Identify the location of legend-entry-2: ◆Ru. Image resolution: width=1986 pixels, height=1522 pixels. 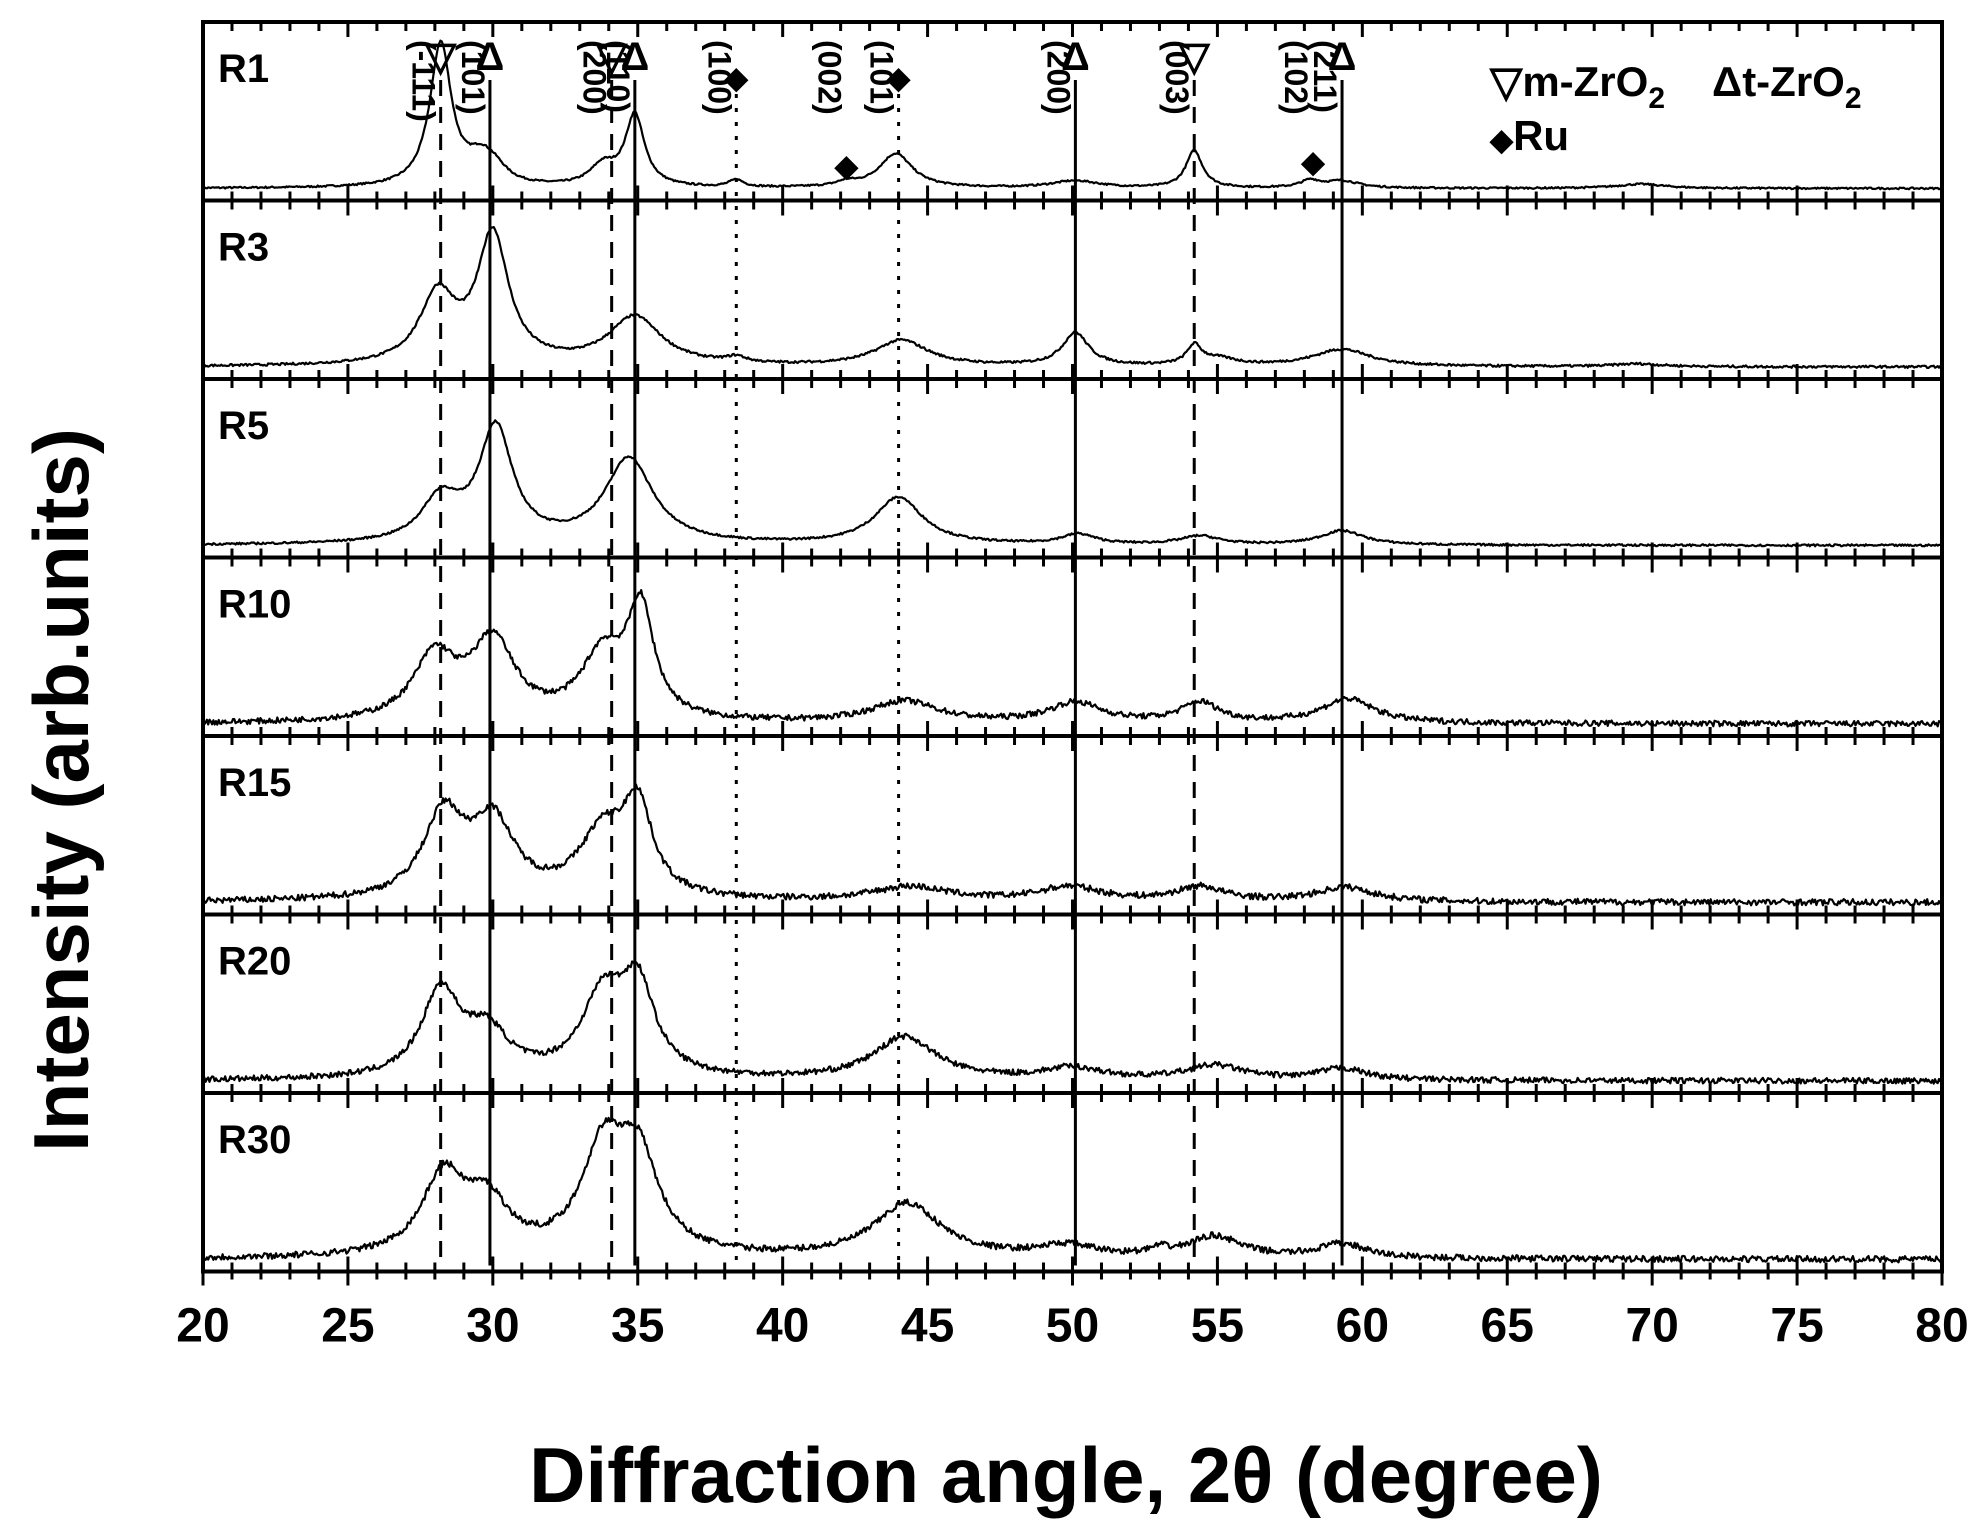
(1529, 135).